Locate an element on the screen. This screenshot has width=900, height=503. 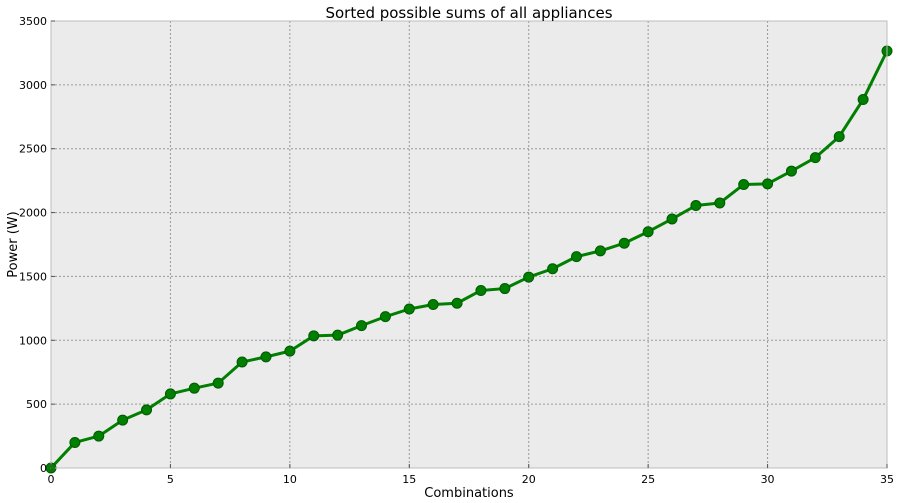
x-axis-label: Combinations is located at coordinates (469, 493).